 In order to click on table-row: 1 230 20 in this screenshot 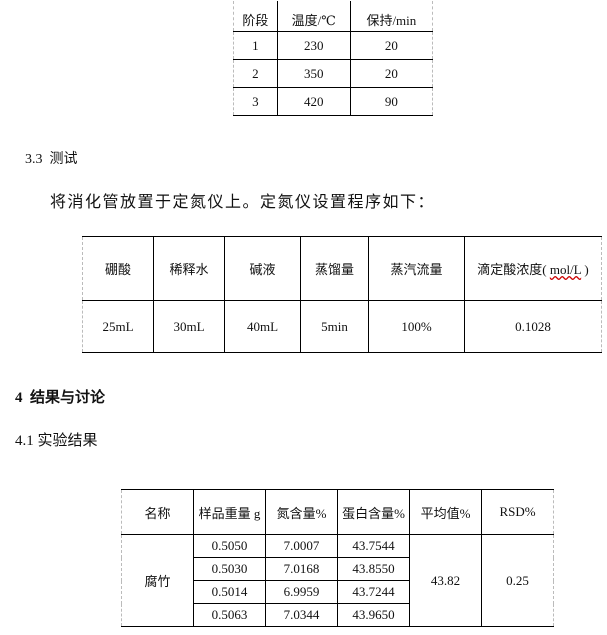, I will do `click(333, 45)`.